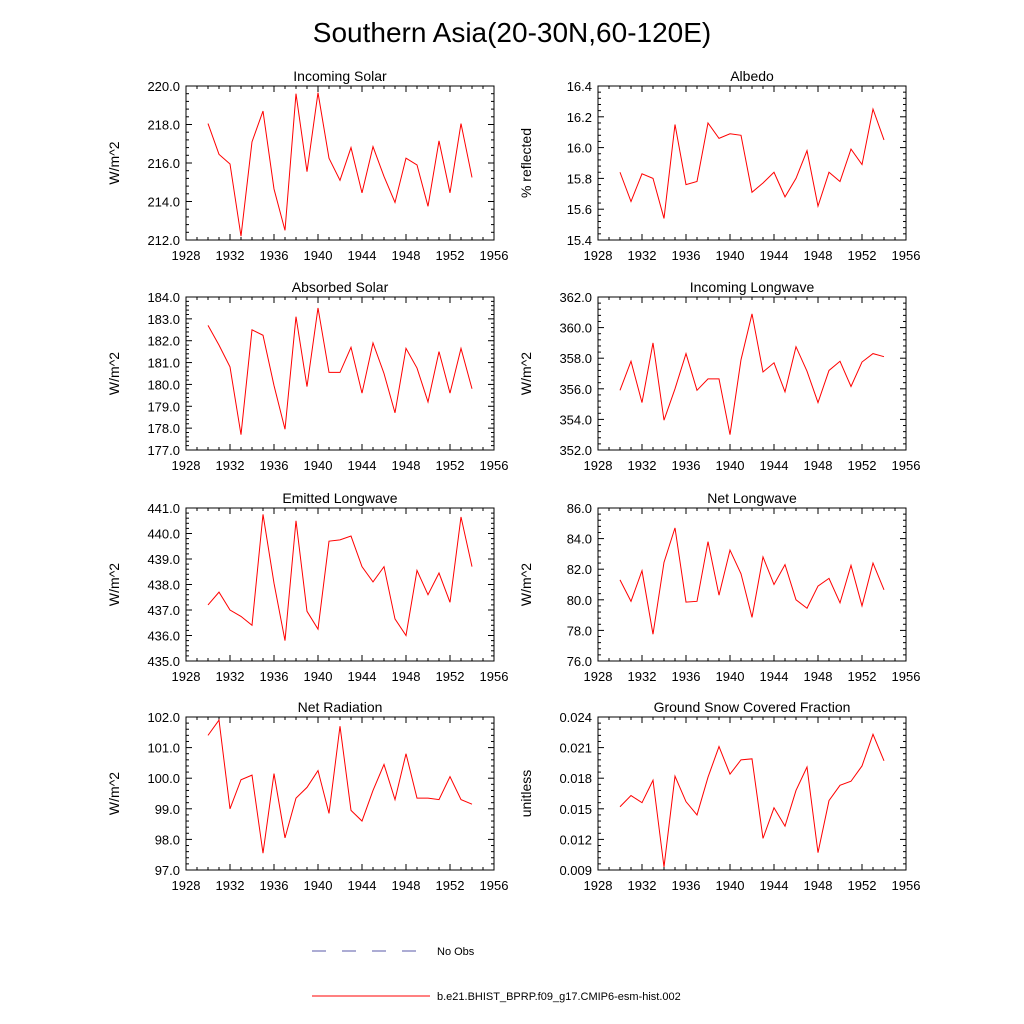 Image resolution: width=1024 pixels, height=1024 pixels. Describe the element at coordinates (167, 870) in the screenshot. I see `y-tick-label: 97.0` at that location.